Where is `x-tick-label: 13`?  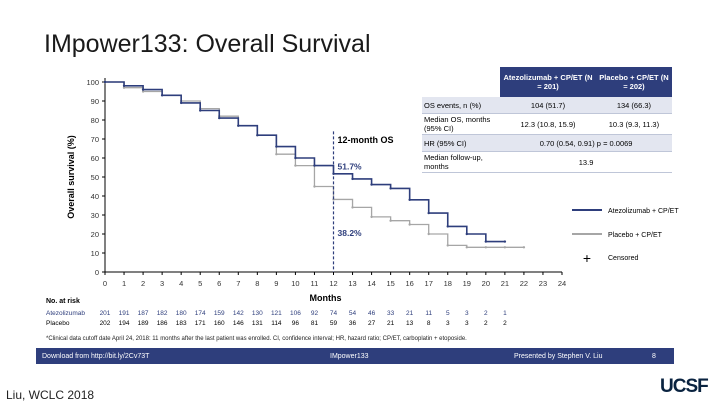 x-tick-label: 13 is located at coordinates (352, 283).